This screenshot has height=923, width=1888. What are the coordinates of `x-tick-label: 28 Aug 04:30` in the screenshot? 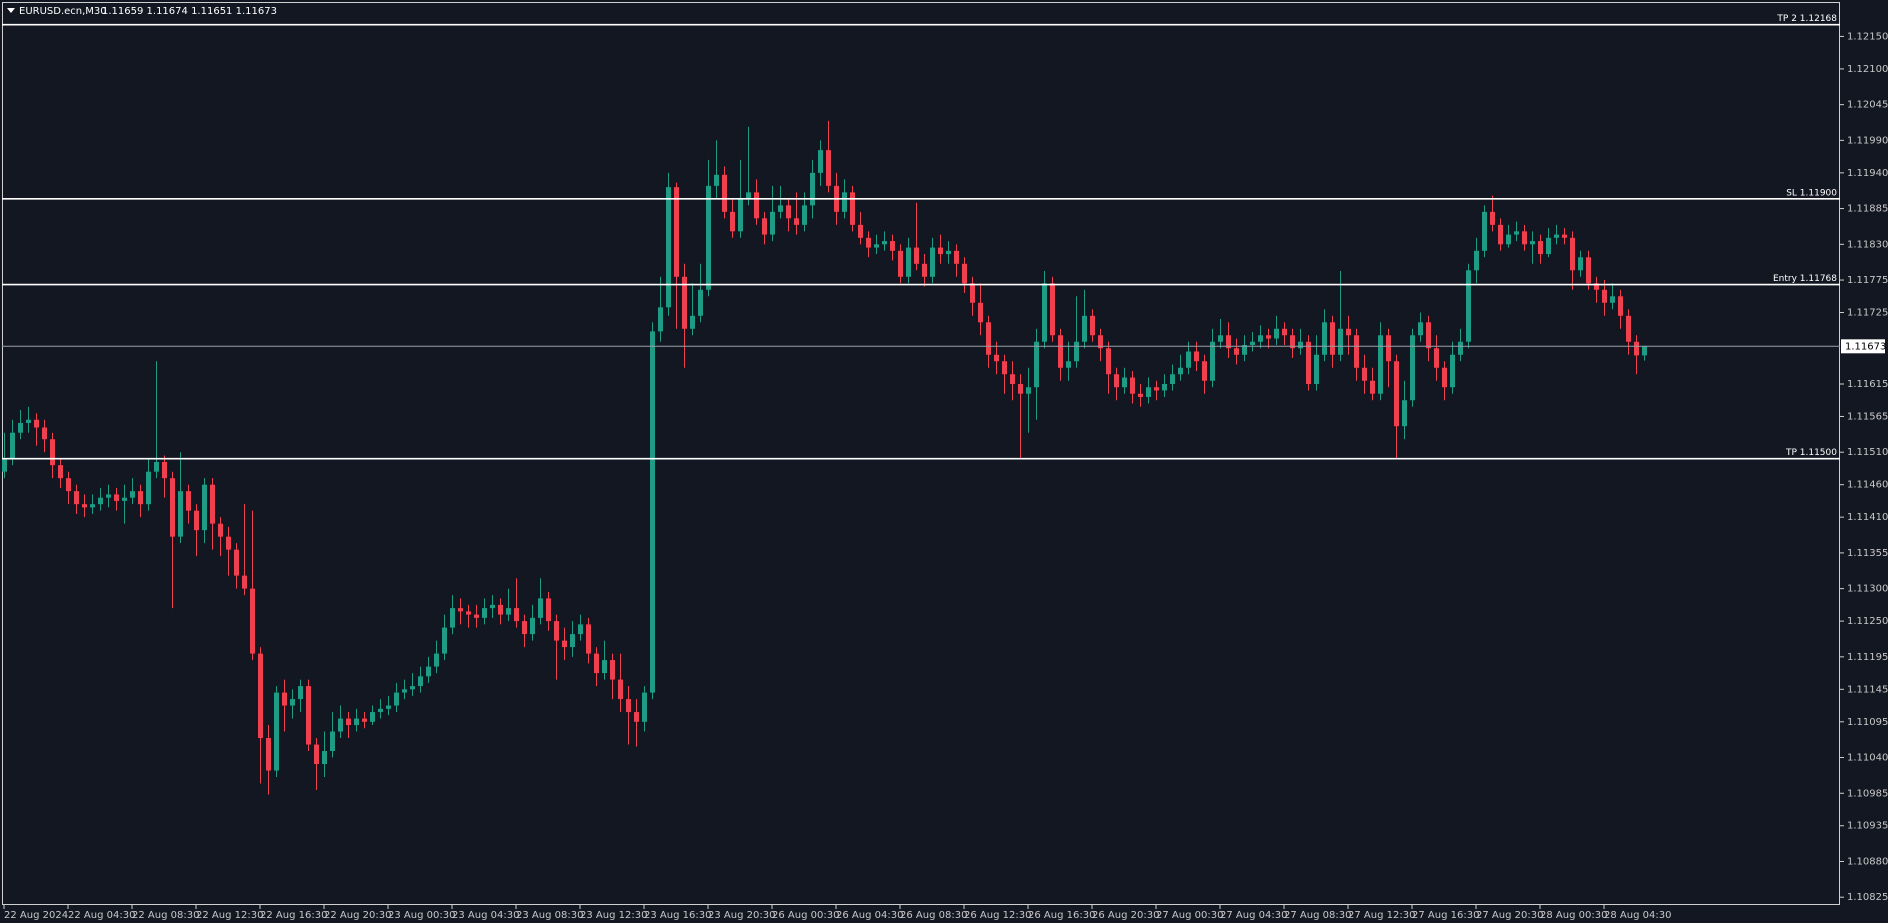 It's located at (1637, 915).